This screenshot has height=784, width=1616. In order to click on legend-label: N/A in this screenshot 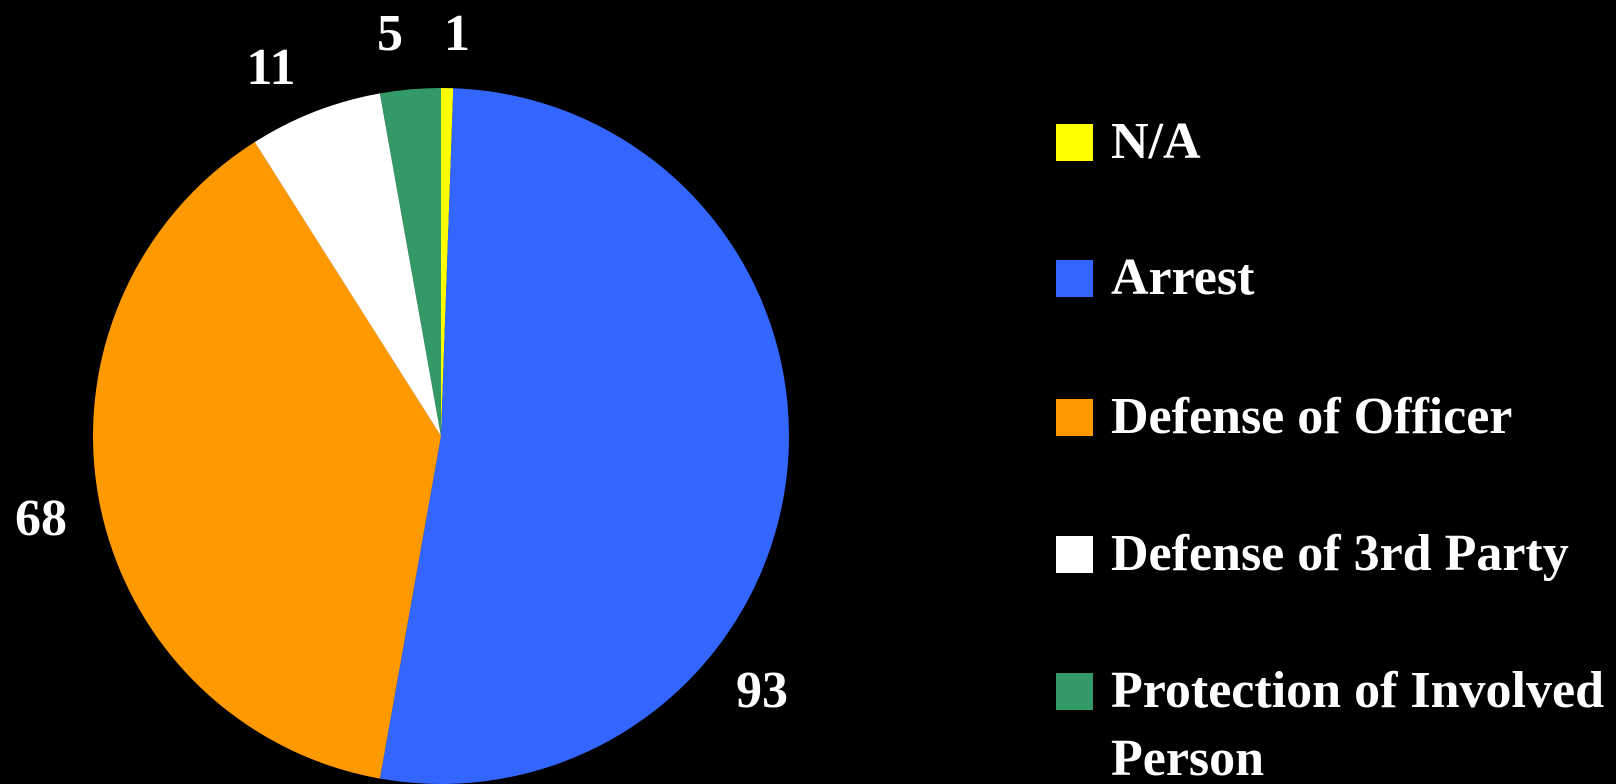, I will do `click(1156, 141)`.